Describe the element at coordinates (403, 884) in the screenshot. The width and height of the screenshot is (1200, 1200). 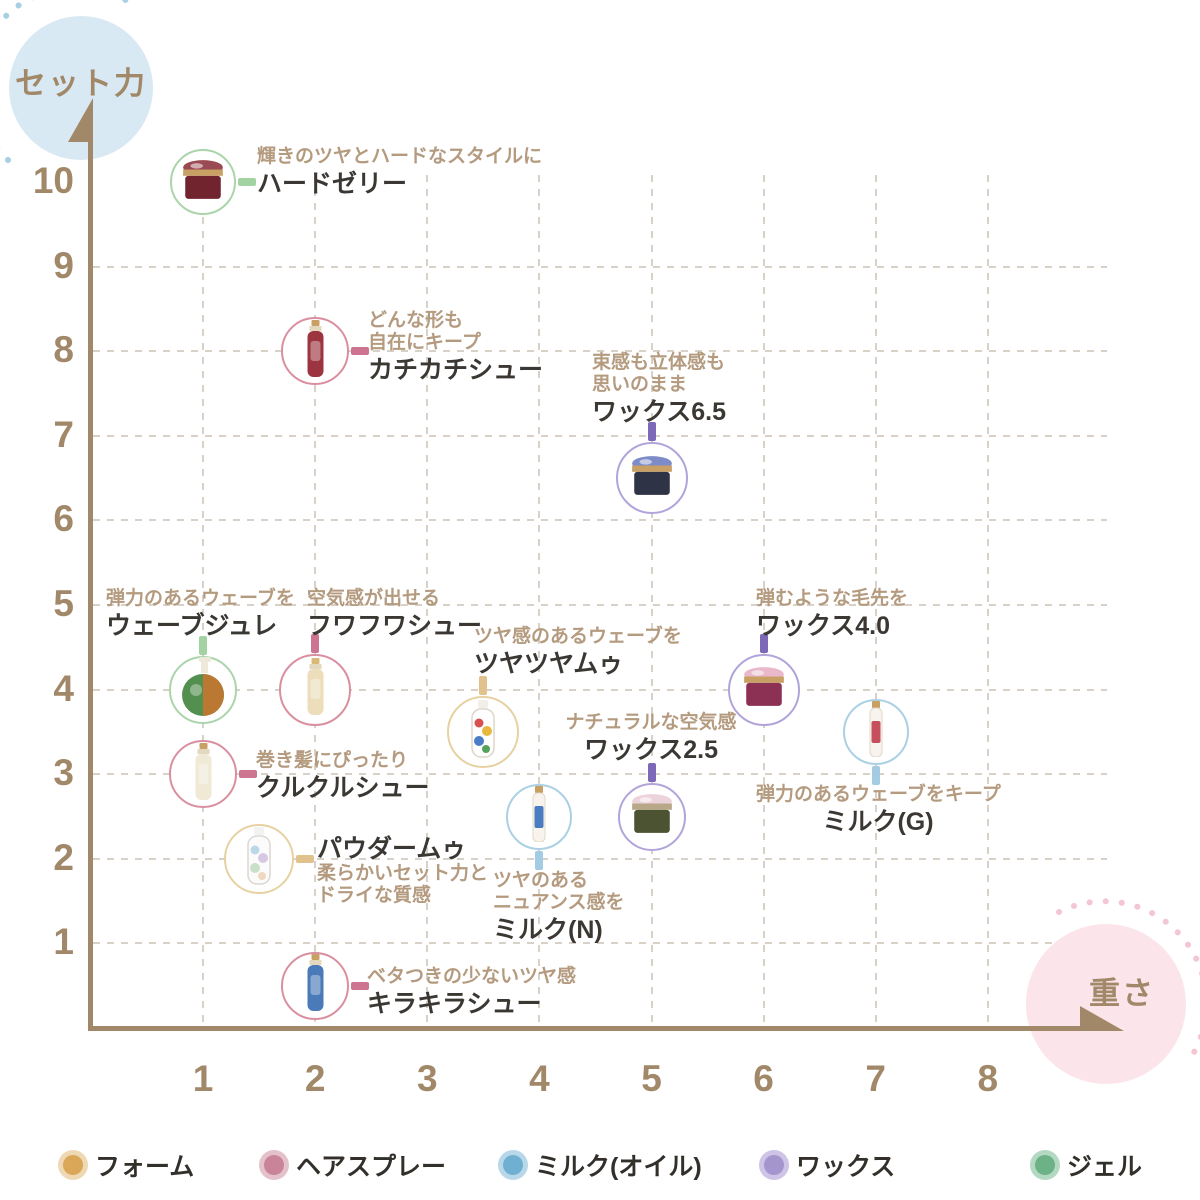
I see `product-desc: 柔らかいセット力と ドライな質感` at that location.